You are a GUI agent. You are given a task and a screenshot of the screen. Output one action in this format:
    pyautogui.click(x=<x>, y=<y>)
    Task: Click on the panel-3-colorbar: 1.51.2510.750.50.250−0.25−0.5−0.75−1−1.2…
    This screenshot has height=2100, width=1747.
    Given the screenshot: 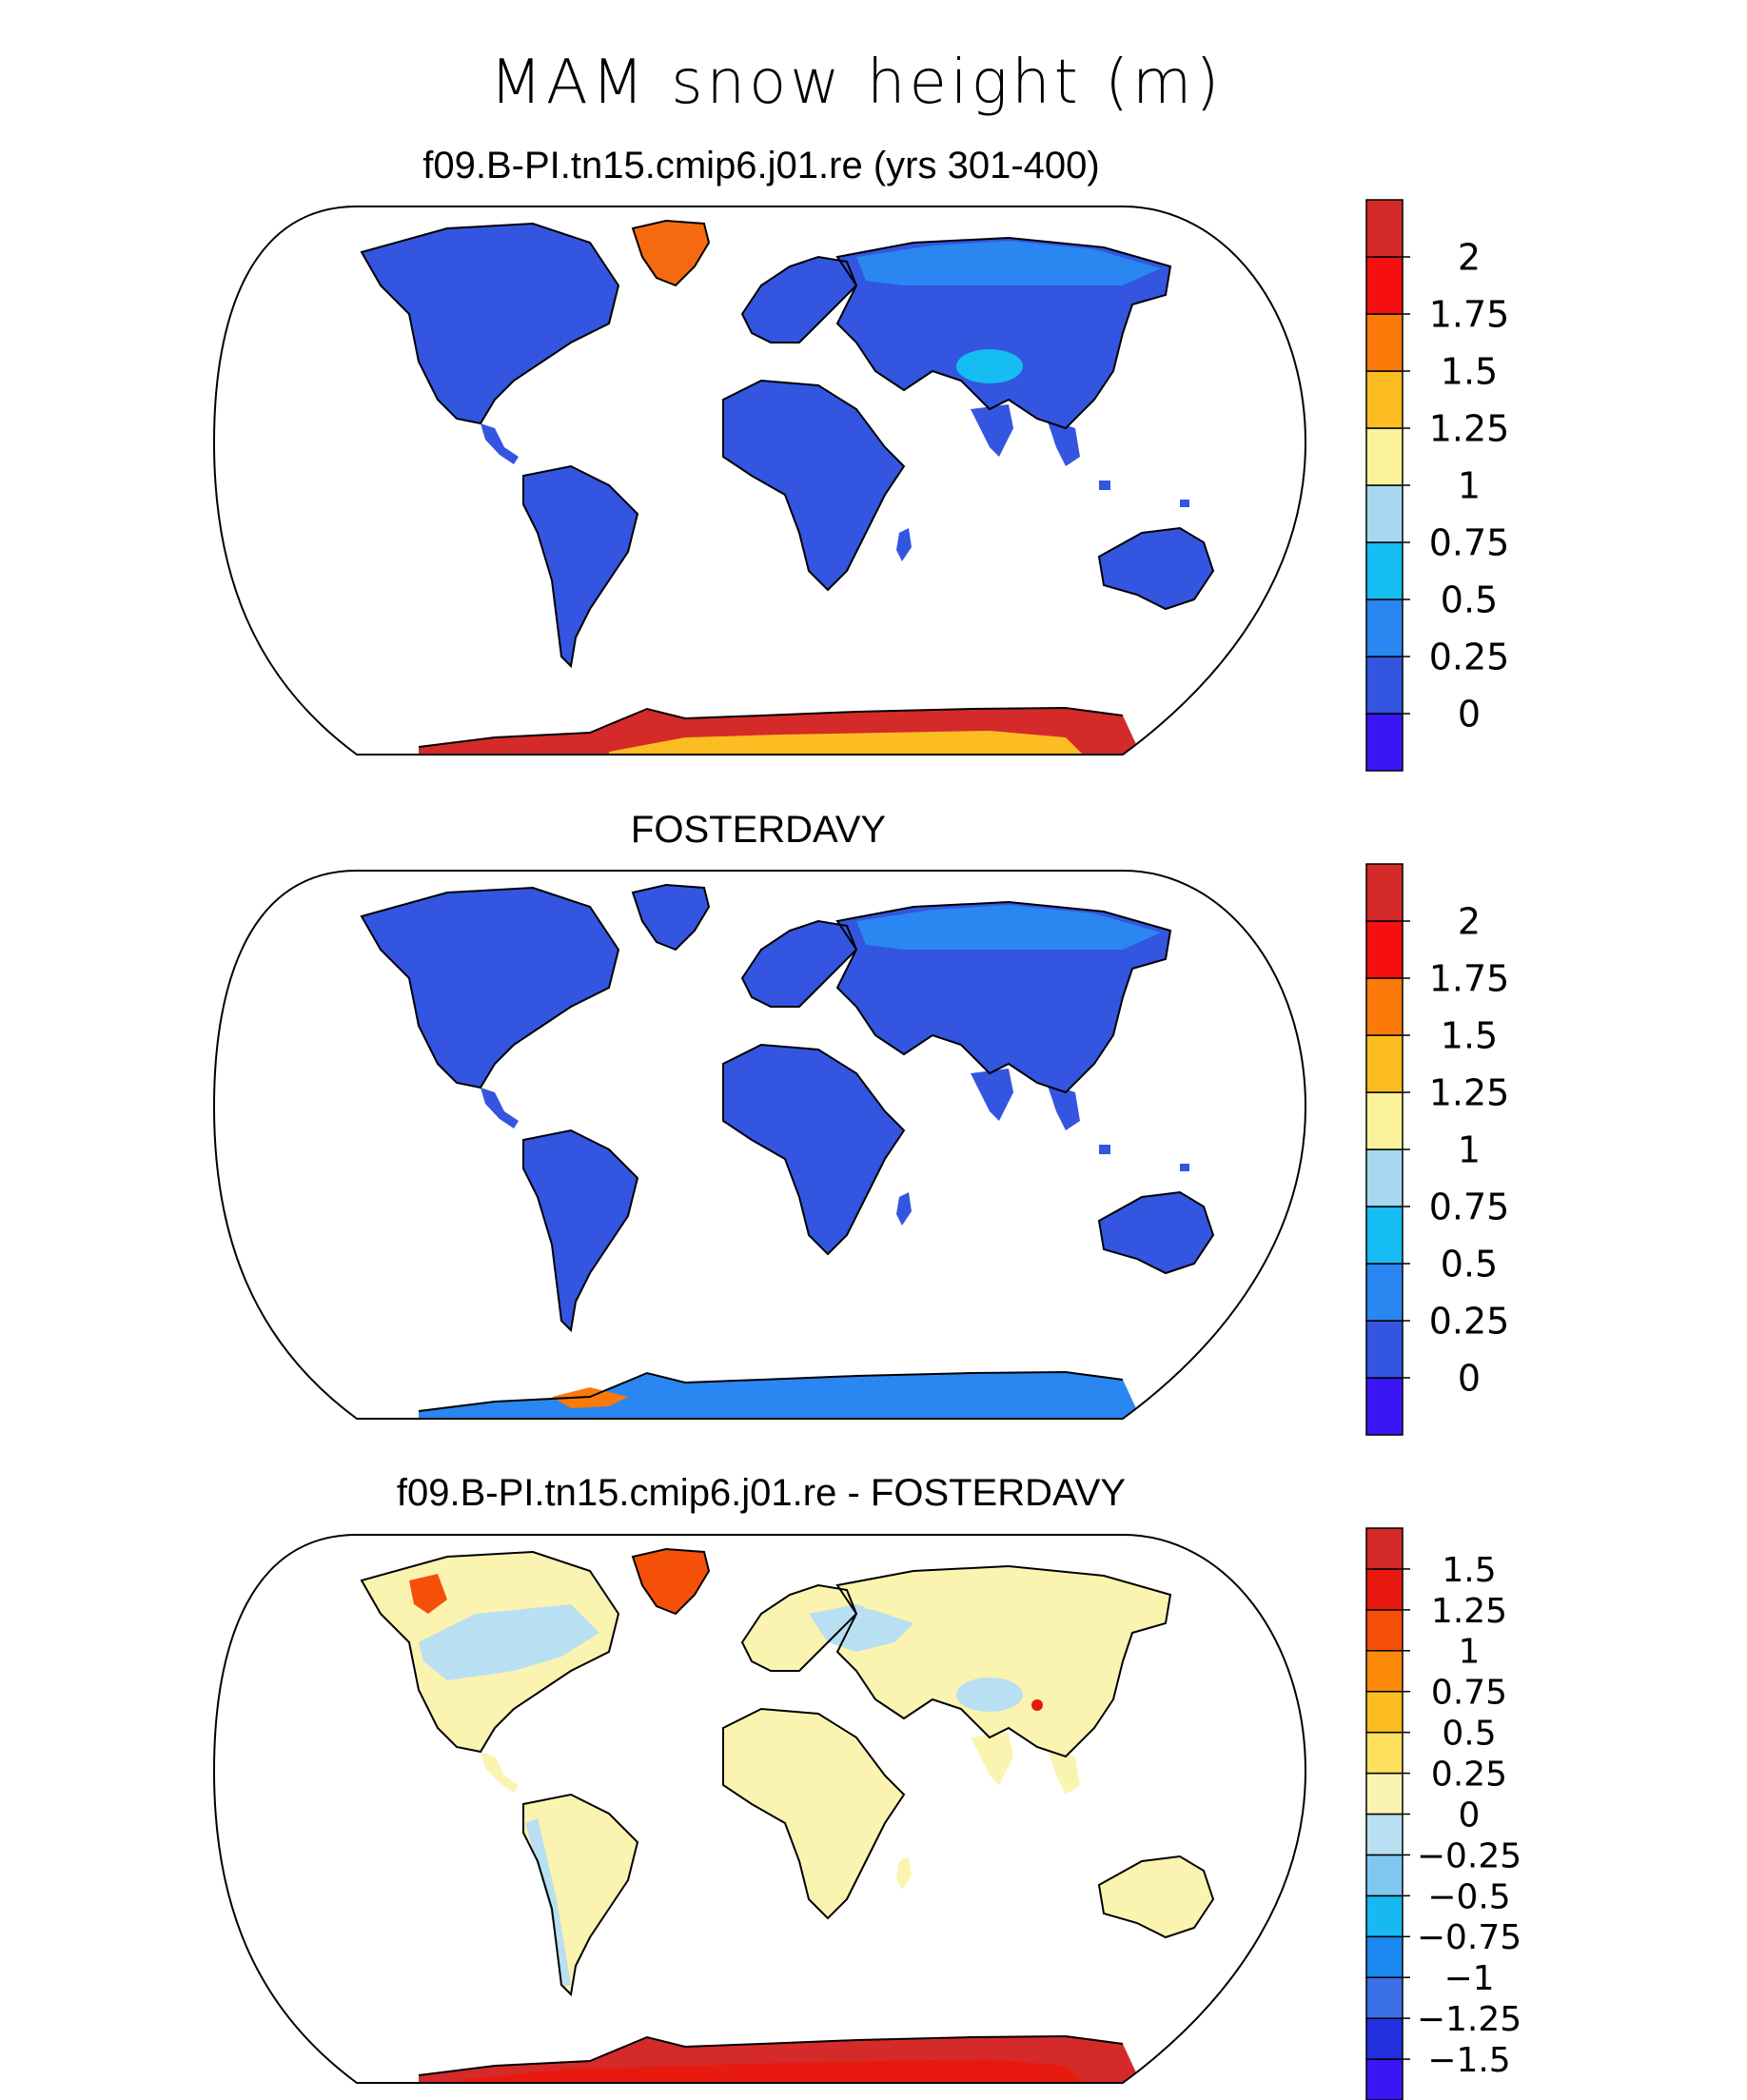 What is the action you would take?
    pyautogui.click(x=1443, y=1813)
    